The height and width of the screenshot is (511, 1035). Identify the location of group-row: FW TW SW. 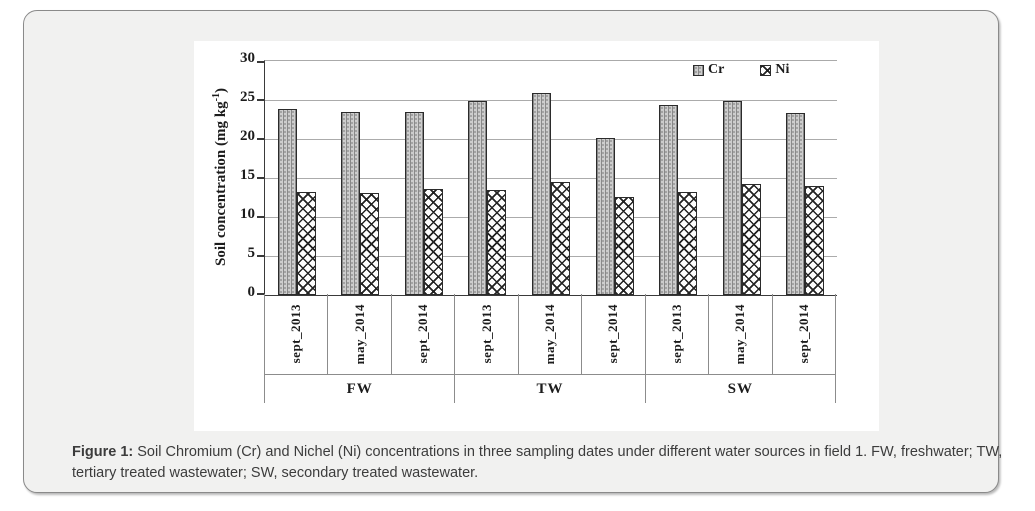
(550, 389).